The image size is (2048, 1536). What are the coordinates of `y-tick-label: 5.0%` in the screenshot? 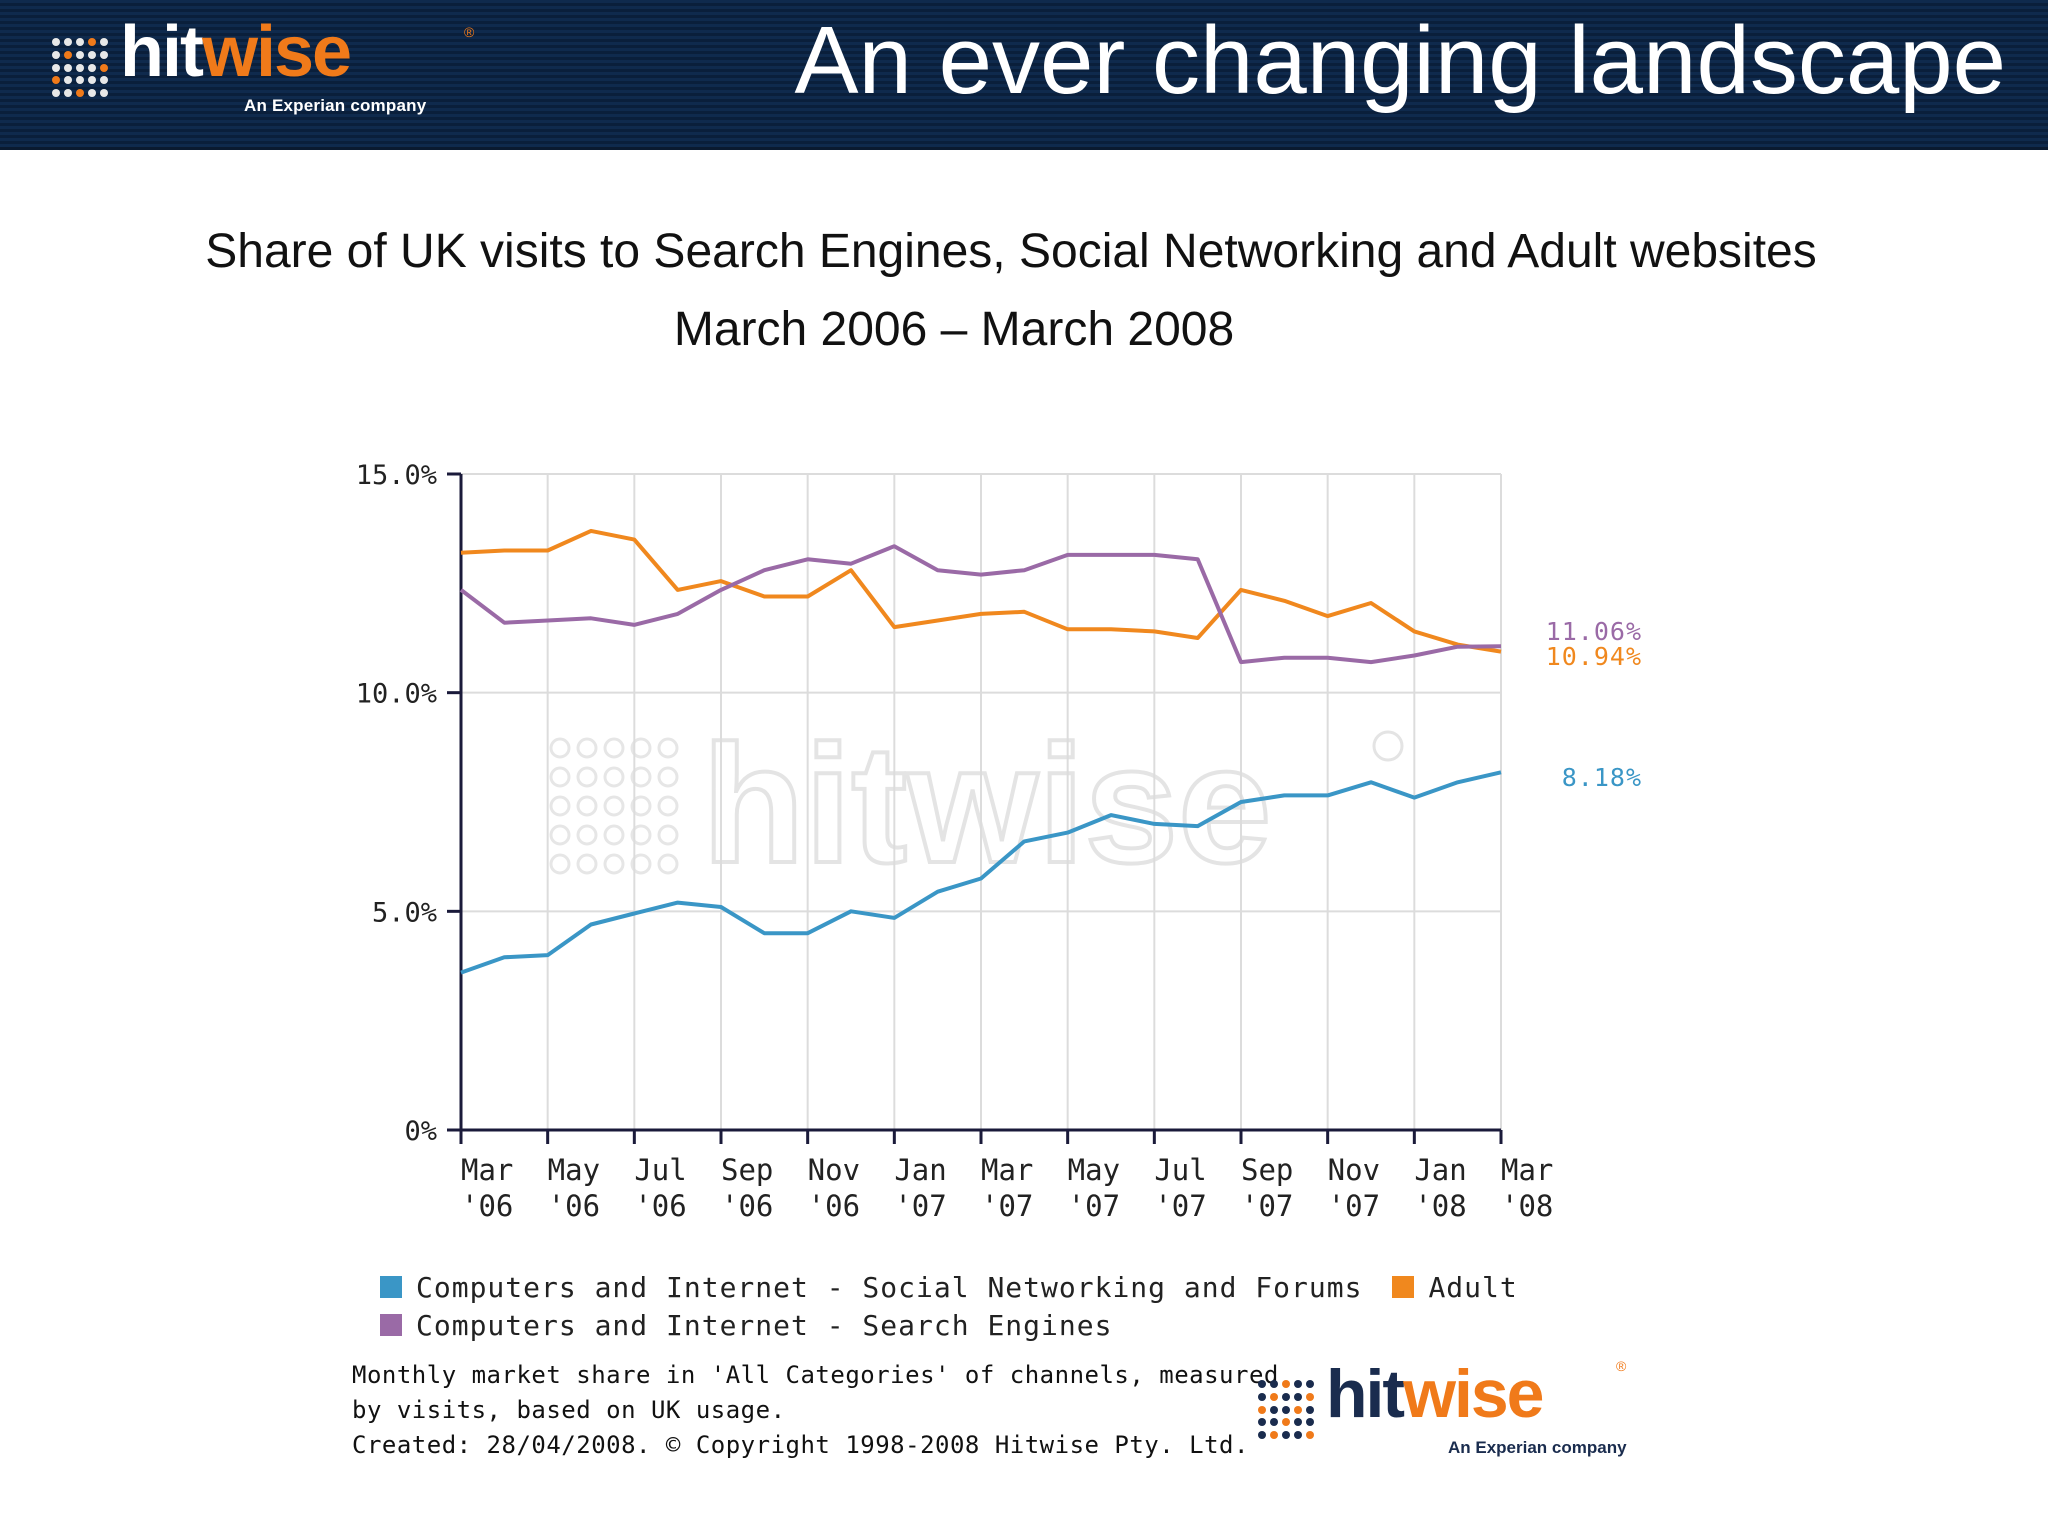 It's located at (404, 912).